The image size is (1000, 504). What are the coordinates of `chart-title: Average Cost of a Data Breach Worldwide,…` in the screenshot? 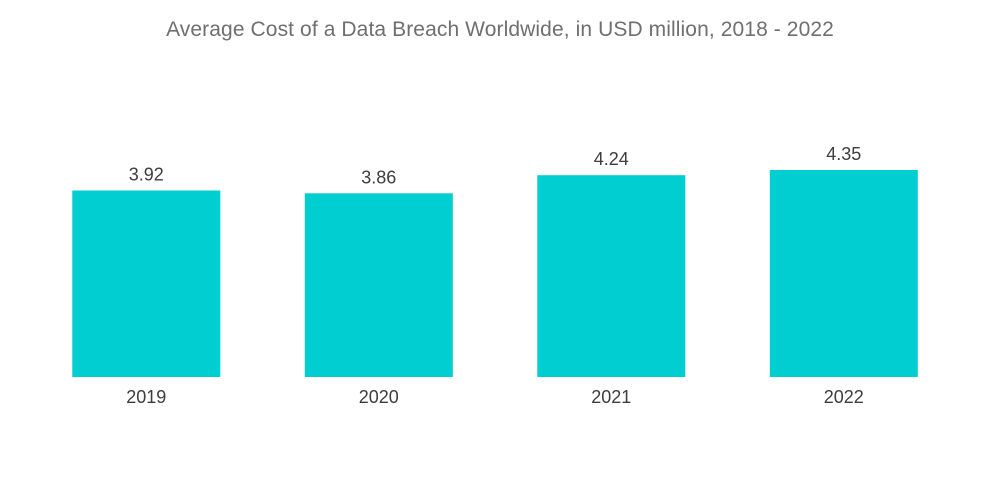 It's located at (500, 29).